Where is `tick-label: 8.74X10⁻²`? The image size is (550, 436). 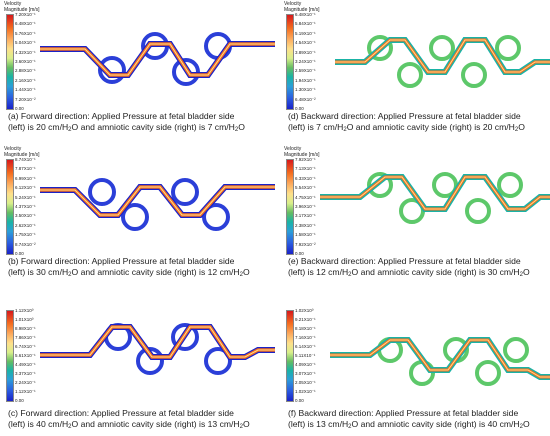
tick-label: 8.74X10⁻² is located at coordinates (25, 244).